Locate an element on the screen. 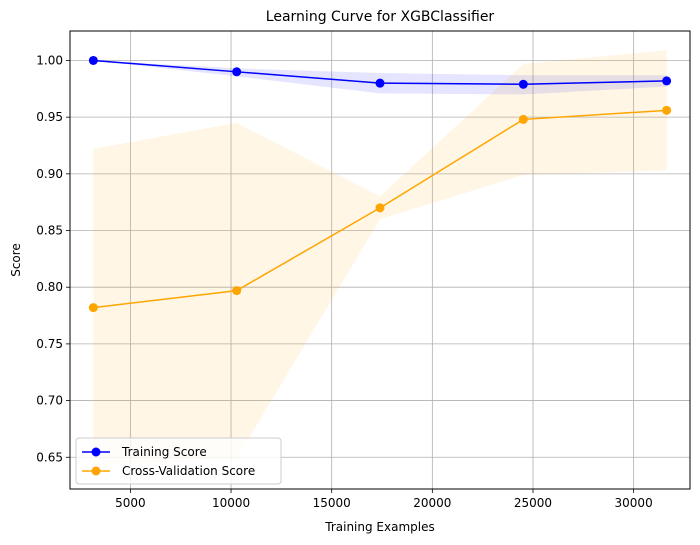 This screenshot has width=700, height=545. y-tick-label: 0.80 is located at coordinates (49, 287).